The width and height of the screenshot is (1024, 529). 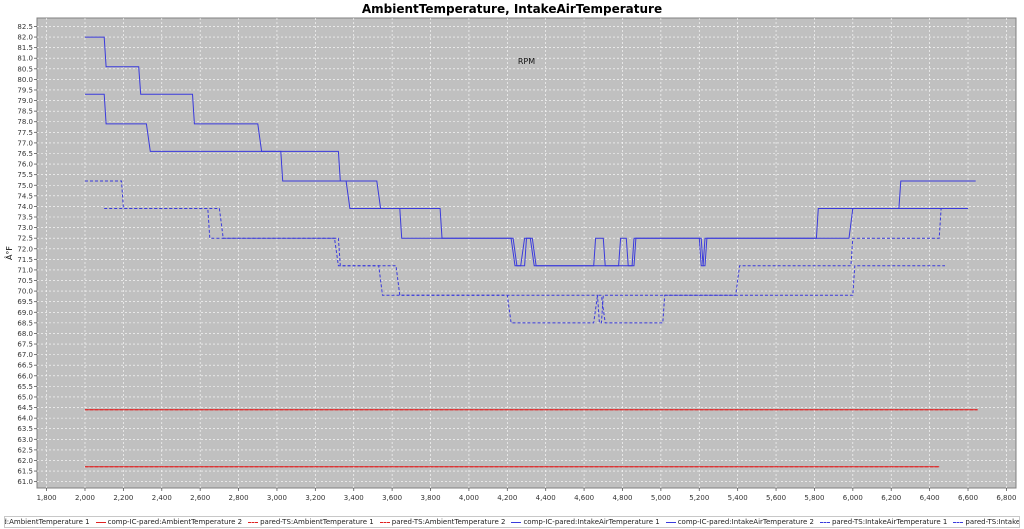 What do you see at coordinates (25, 450) in the screenshot?
I see `y-tick-label: 62.5` at bounding box center [25, 450].